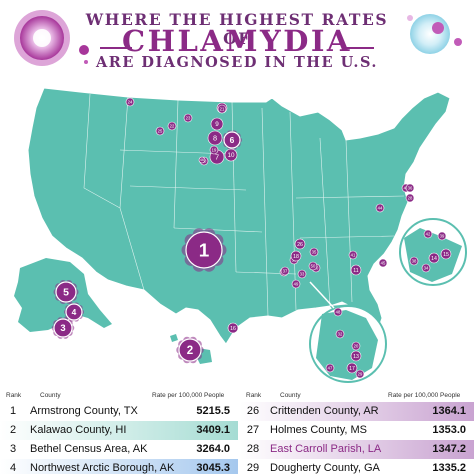  I want to click on map-marker-41: 41, so click(353, 255).